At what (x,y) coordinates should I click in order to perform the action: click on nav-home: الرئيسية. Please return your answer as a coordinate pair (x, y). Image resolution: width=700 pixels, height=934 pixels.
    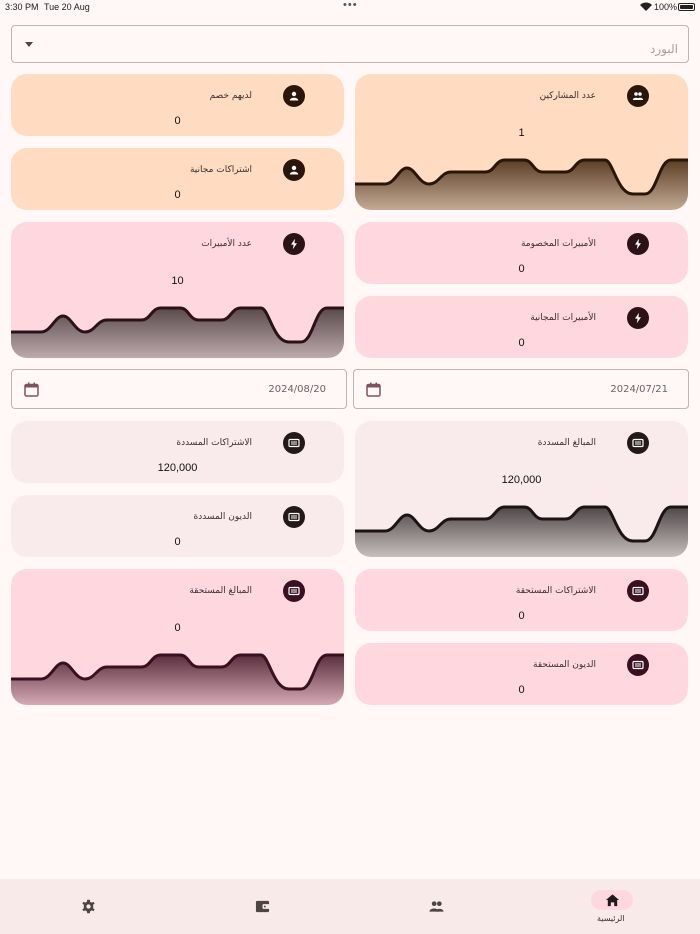
    Looking at the image, I should click on (612, 906).